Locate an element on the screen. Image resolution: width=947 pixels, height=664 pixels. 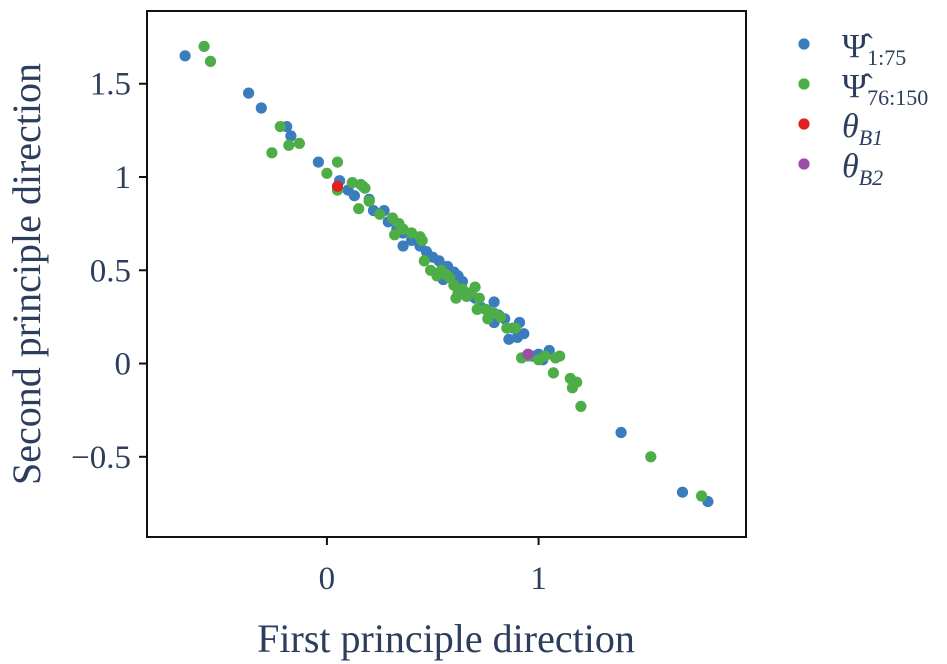
y-tick-label: 0 is located at coordinates (123, 365).